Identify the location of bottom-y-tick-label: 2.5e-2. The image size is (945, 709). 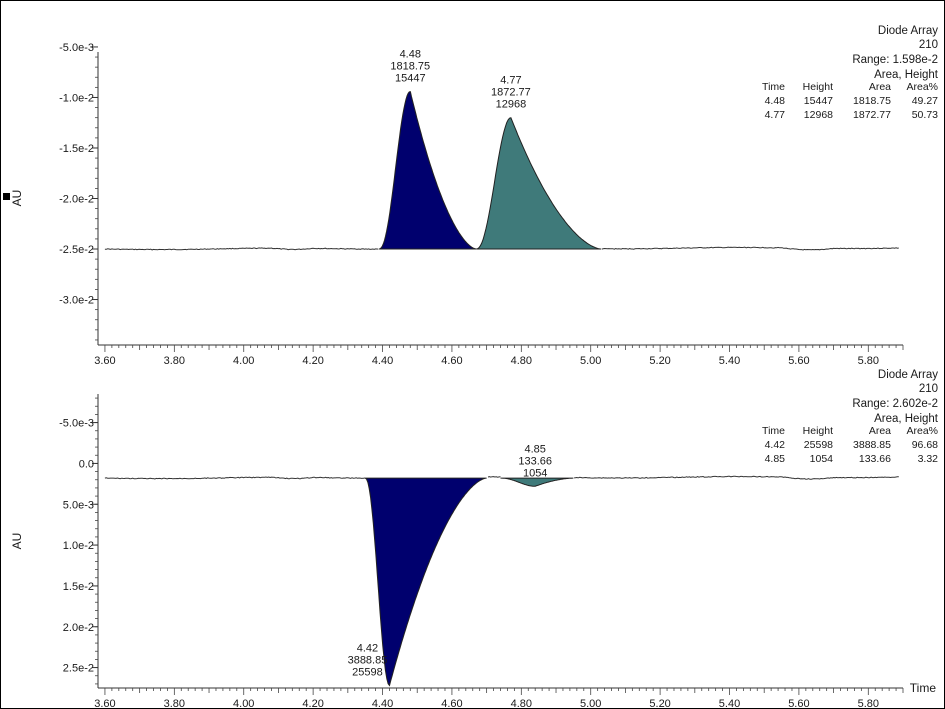
(78, 669).